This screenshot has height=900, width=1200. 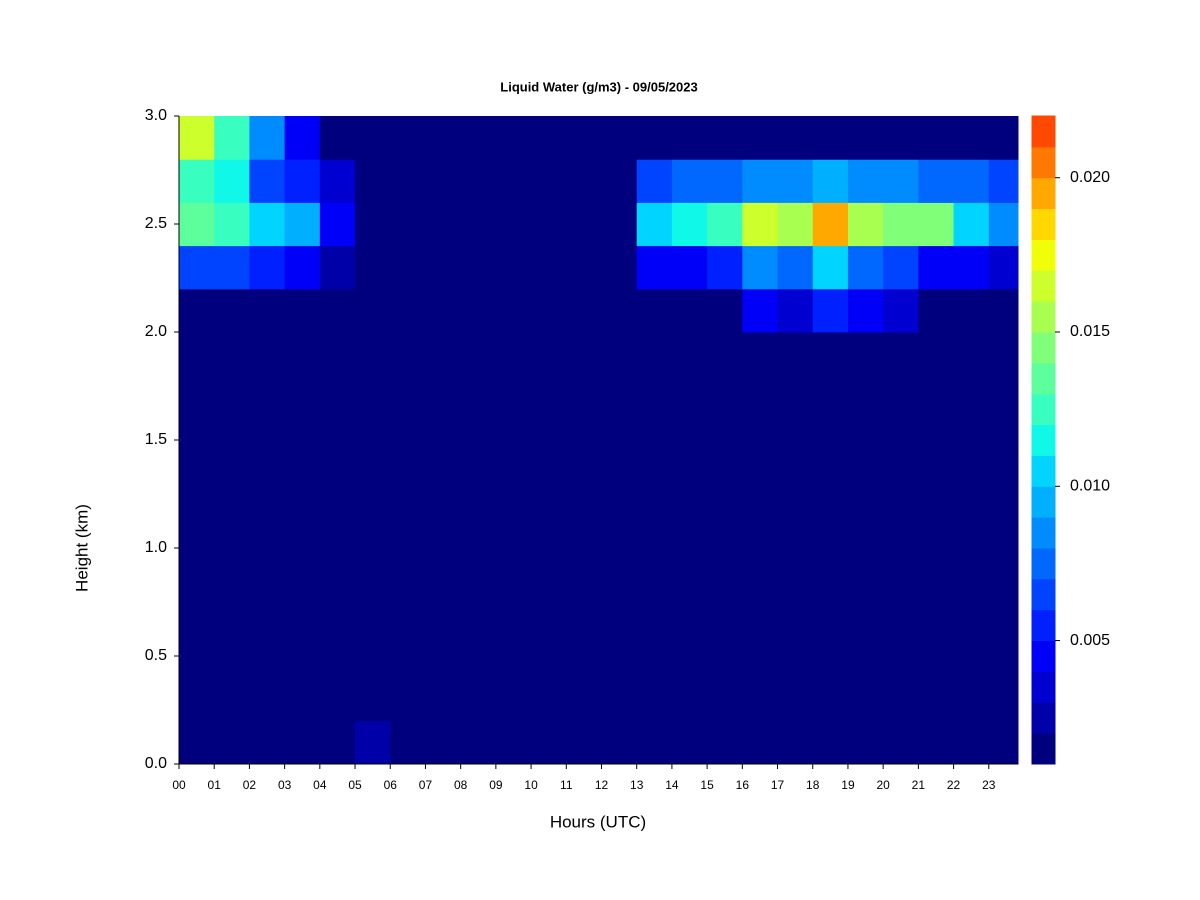 What do you see at coordinates (156, 331) in the screenshot?
I see `y-tick-label: 2.0` at bounding box center [156, 331].